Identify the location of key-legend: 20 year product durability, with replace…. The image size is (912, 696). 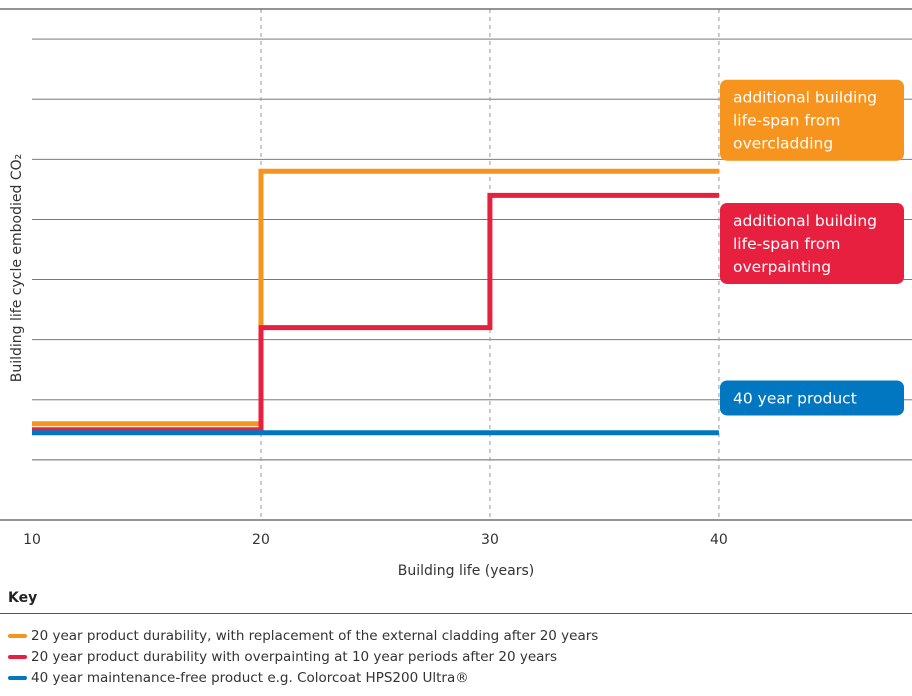
(303, 656).